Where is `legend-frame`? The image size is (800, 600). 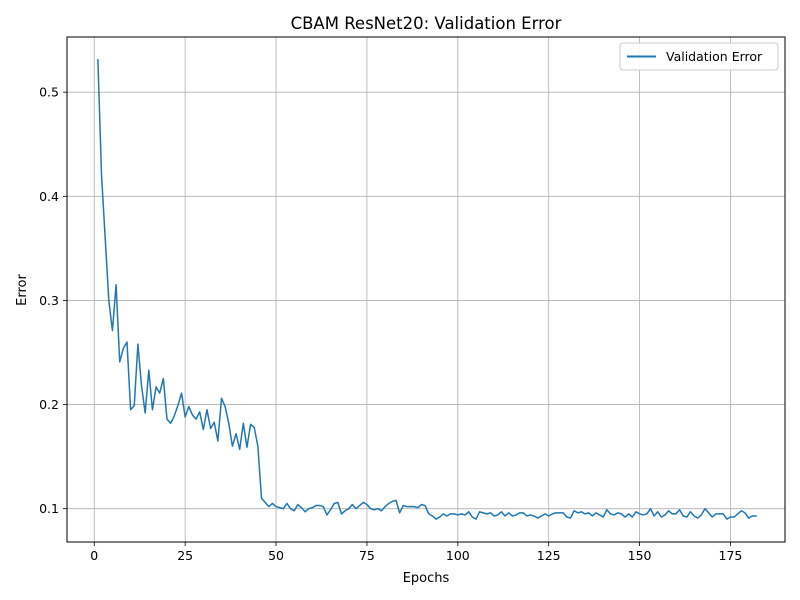
legend-frame is located at coordinates (699, 56).